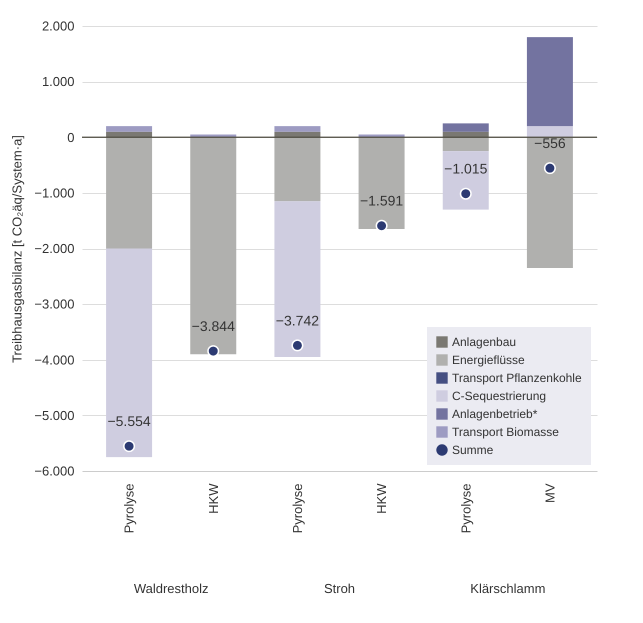  What do you see at coordinates (214, 326) in the screenshot?
I see `data-label: −3.844` at bounding box center [214, 326].